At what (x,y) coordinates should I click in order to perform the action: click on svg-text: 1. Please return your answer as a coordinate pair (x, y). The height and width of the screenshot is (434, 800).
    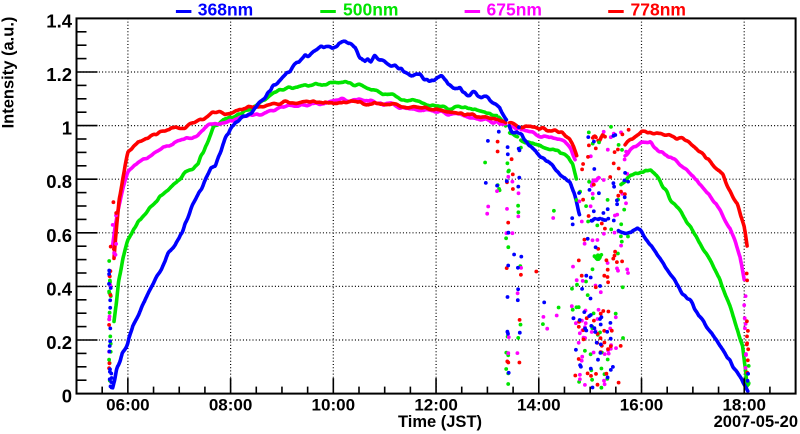
    Looking at the image, I should click on (67, 128).